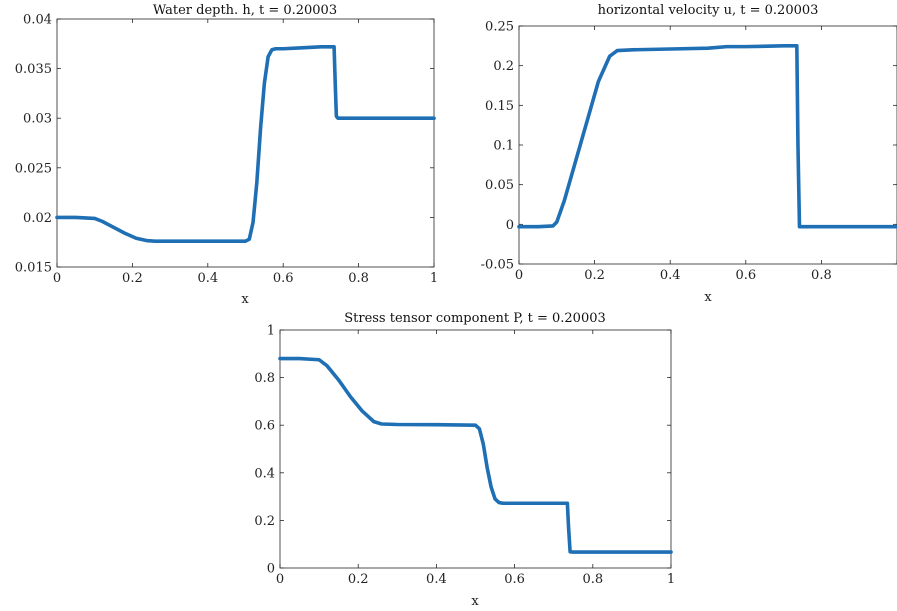 This screenshot has width=897, height=611. I want to click on velocity-x-tick-label: 0.4, so click(670, 275).